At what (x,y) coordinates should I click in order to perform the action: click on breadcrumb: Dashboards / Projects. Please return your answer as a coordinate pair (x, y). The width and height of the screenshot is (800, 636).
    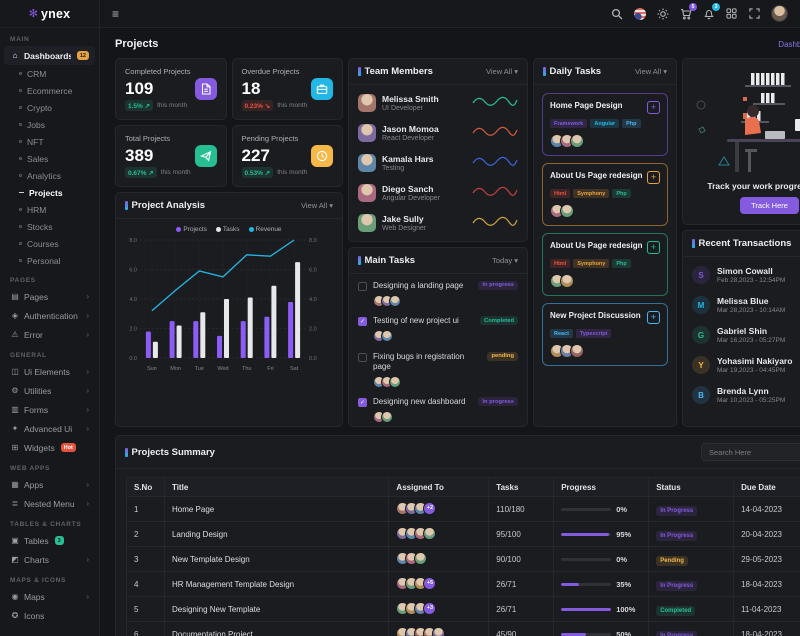
    Looking at the image, I should click on (789, 44).